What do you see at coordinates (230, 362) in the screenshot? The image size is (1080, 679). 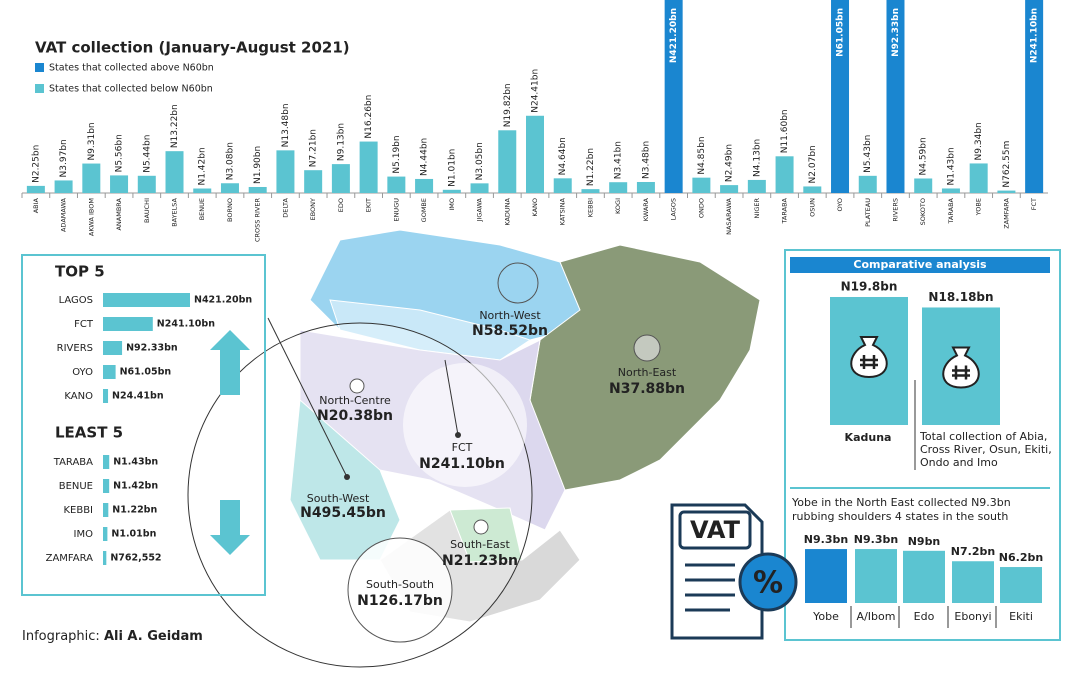 I see `arrow-up` at bounding box center [230, 362].